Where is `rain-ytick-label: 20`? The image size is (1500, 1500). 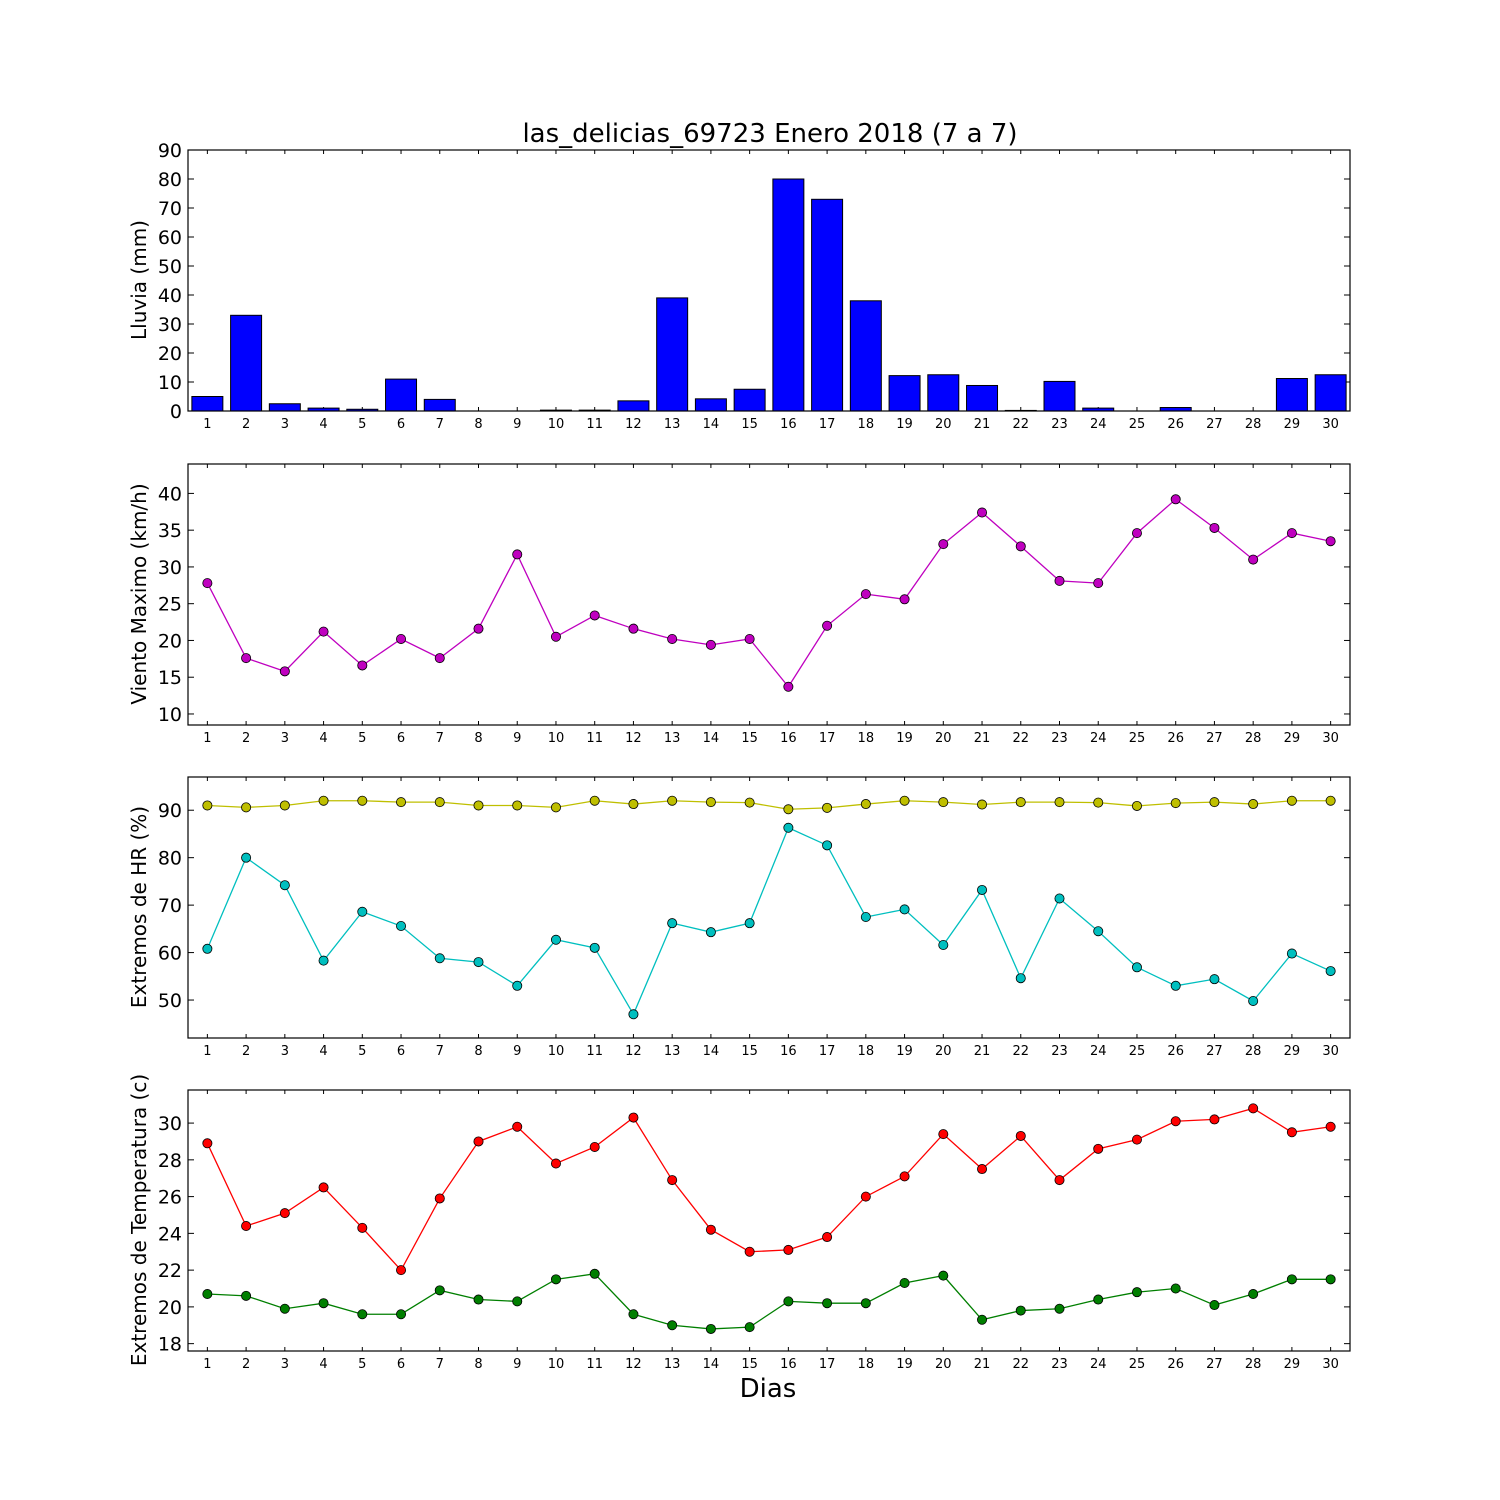 rain-ytick-label: 20 is located at coordinates (170, 354).